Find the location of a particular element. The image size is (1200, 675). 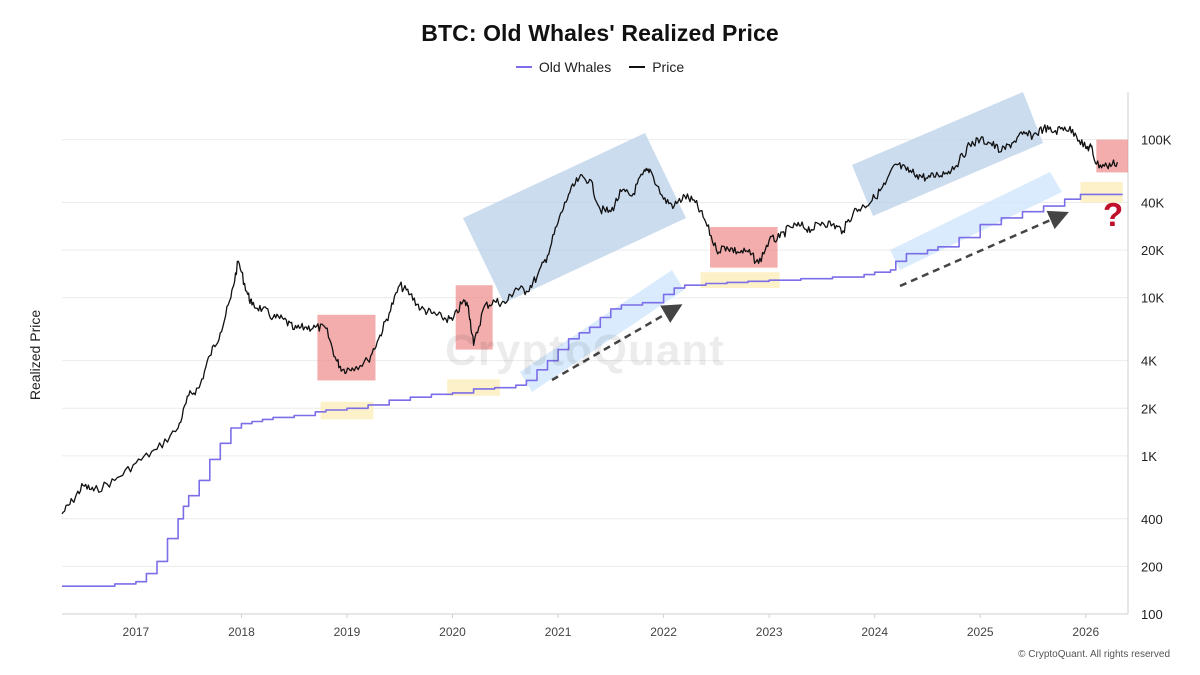

y-tick-label: 400 is located at coordinates (1152, 519).